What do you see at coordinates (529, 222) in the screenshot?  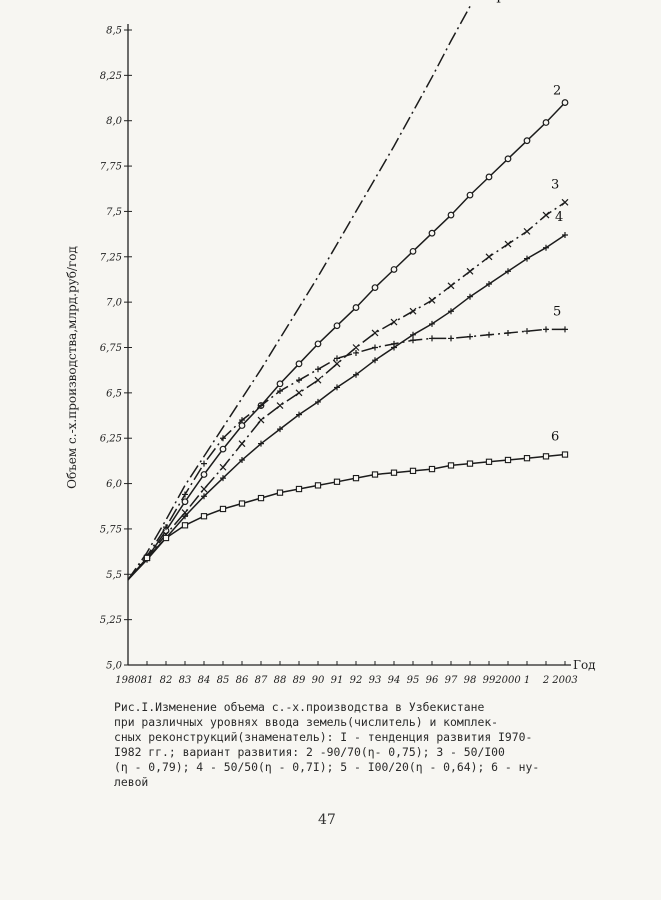 I see `series-labels: I 2 3 4 5 6` at bounding box center [529, 222].